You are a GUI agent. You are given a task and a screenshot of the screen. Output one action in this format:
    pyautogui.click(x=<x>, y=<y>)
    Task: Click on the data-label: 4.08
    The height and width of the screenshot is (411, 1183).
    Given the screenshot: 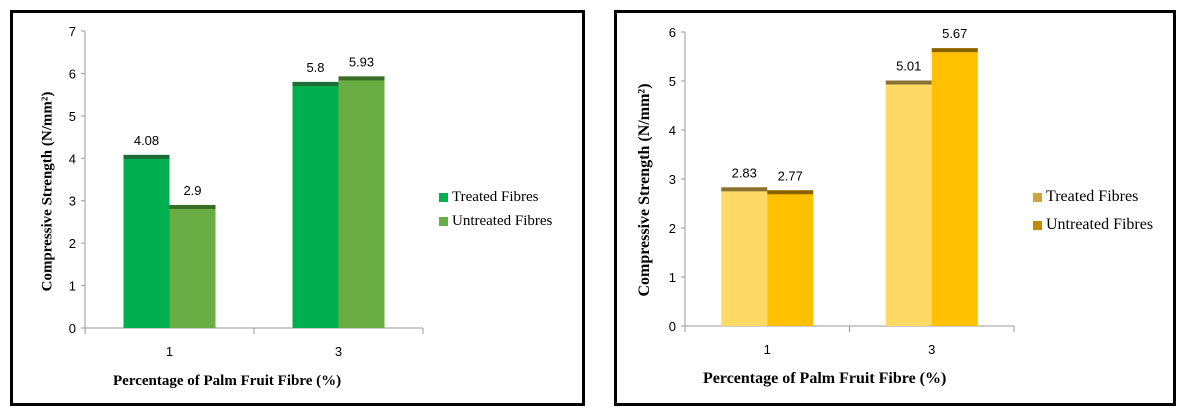 What is the action you would take?
    pyautogui.click(x=146, y=140)
    